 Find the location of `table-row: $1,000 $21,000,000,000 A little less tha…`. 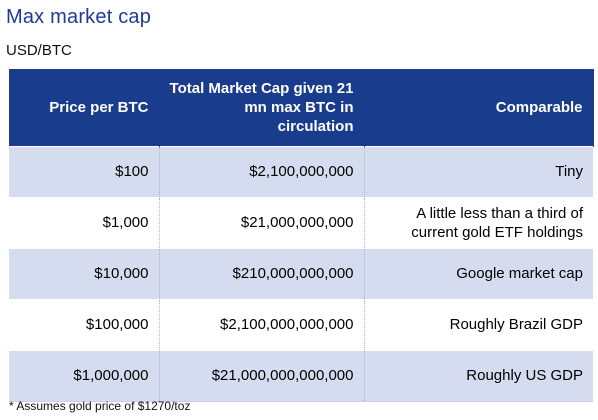

table-row: $1,000 $21,000,000,000 A little less tha… is located at coordinates (301, 222).